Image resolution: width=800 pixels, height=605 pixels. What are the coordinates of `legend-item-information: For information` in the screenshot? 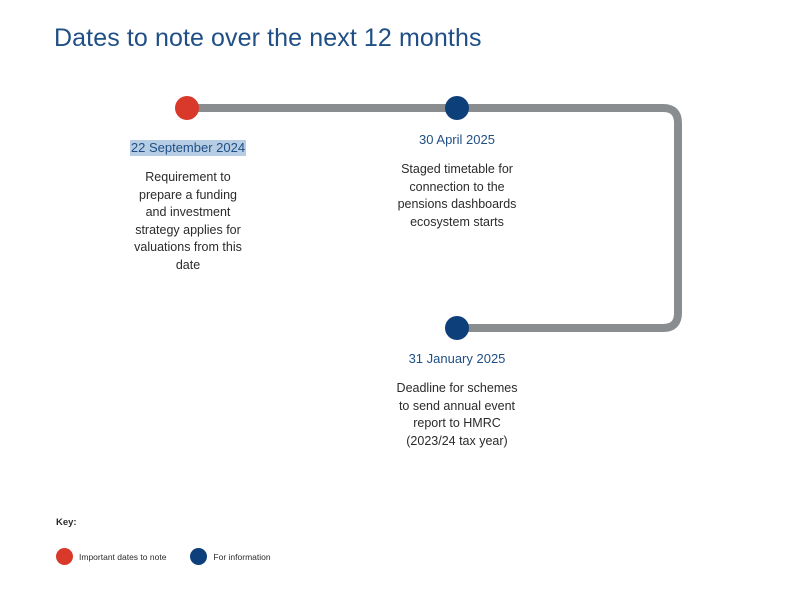 It's located at (230, 556).